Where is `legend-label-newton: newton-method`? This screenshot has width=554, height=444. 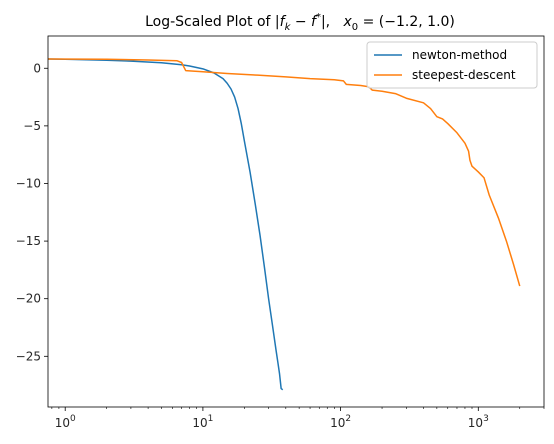 legend-label-newton: newton-method is located at coordinates (459, 55).